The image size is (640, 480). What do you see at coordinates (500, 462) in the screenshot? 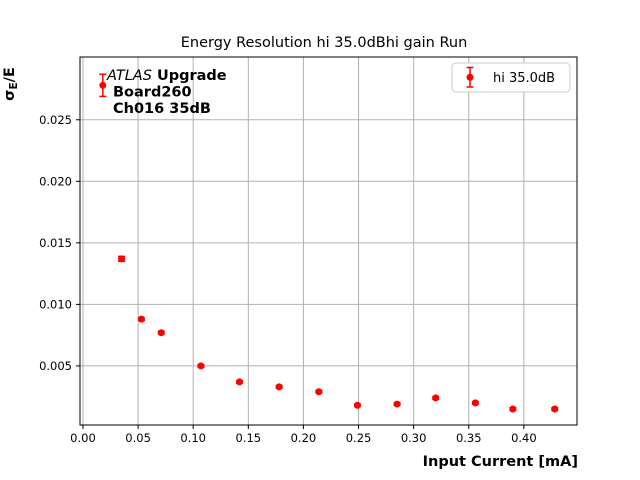
I see `x-axis-label: Input Current [mA]` at bounding box center [500, 462].